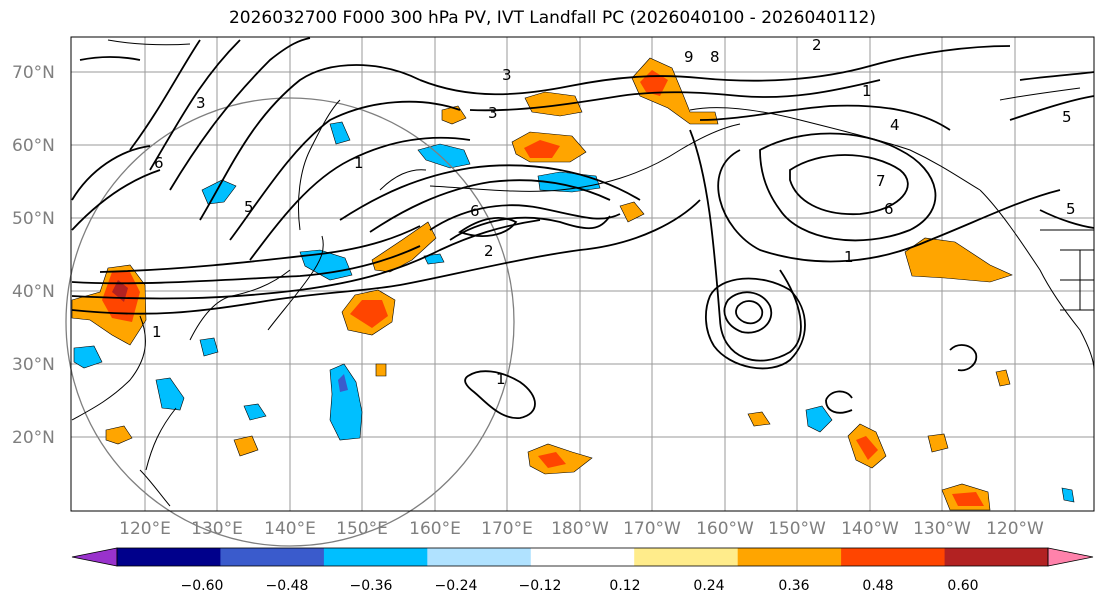 This screenshot has width=1105, height=604. Describe the element at coordinates (624, 586) in the screenshot. I see `colorbar-tick-label: 0.12` at that location.